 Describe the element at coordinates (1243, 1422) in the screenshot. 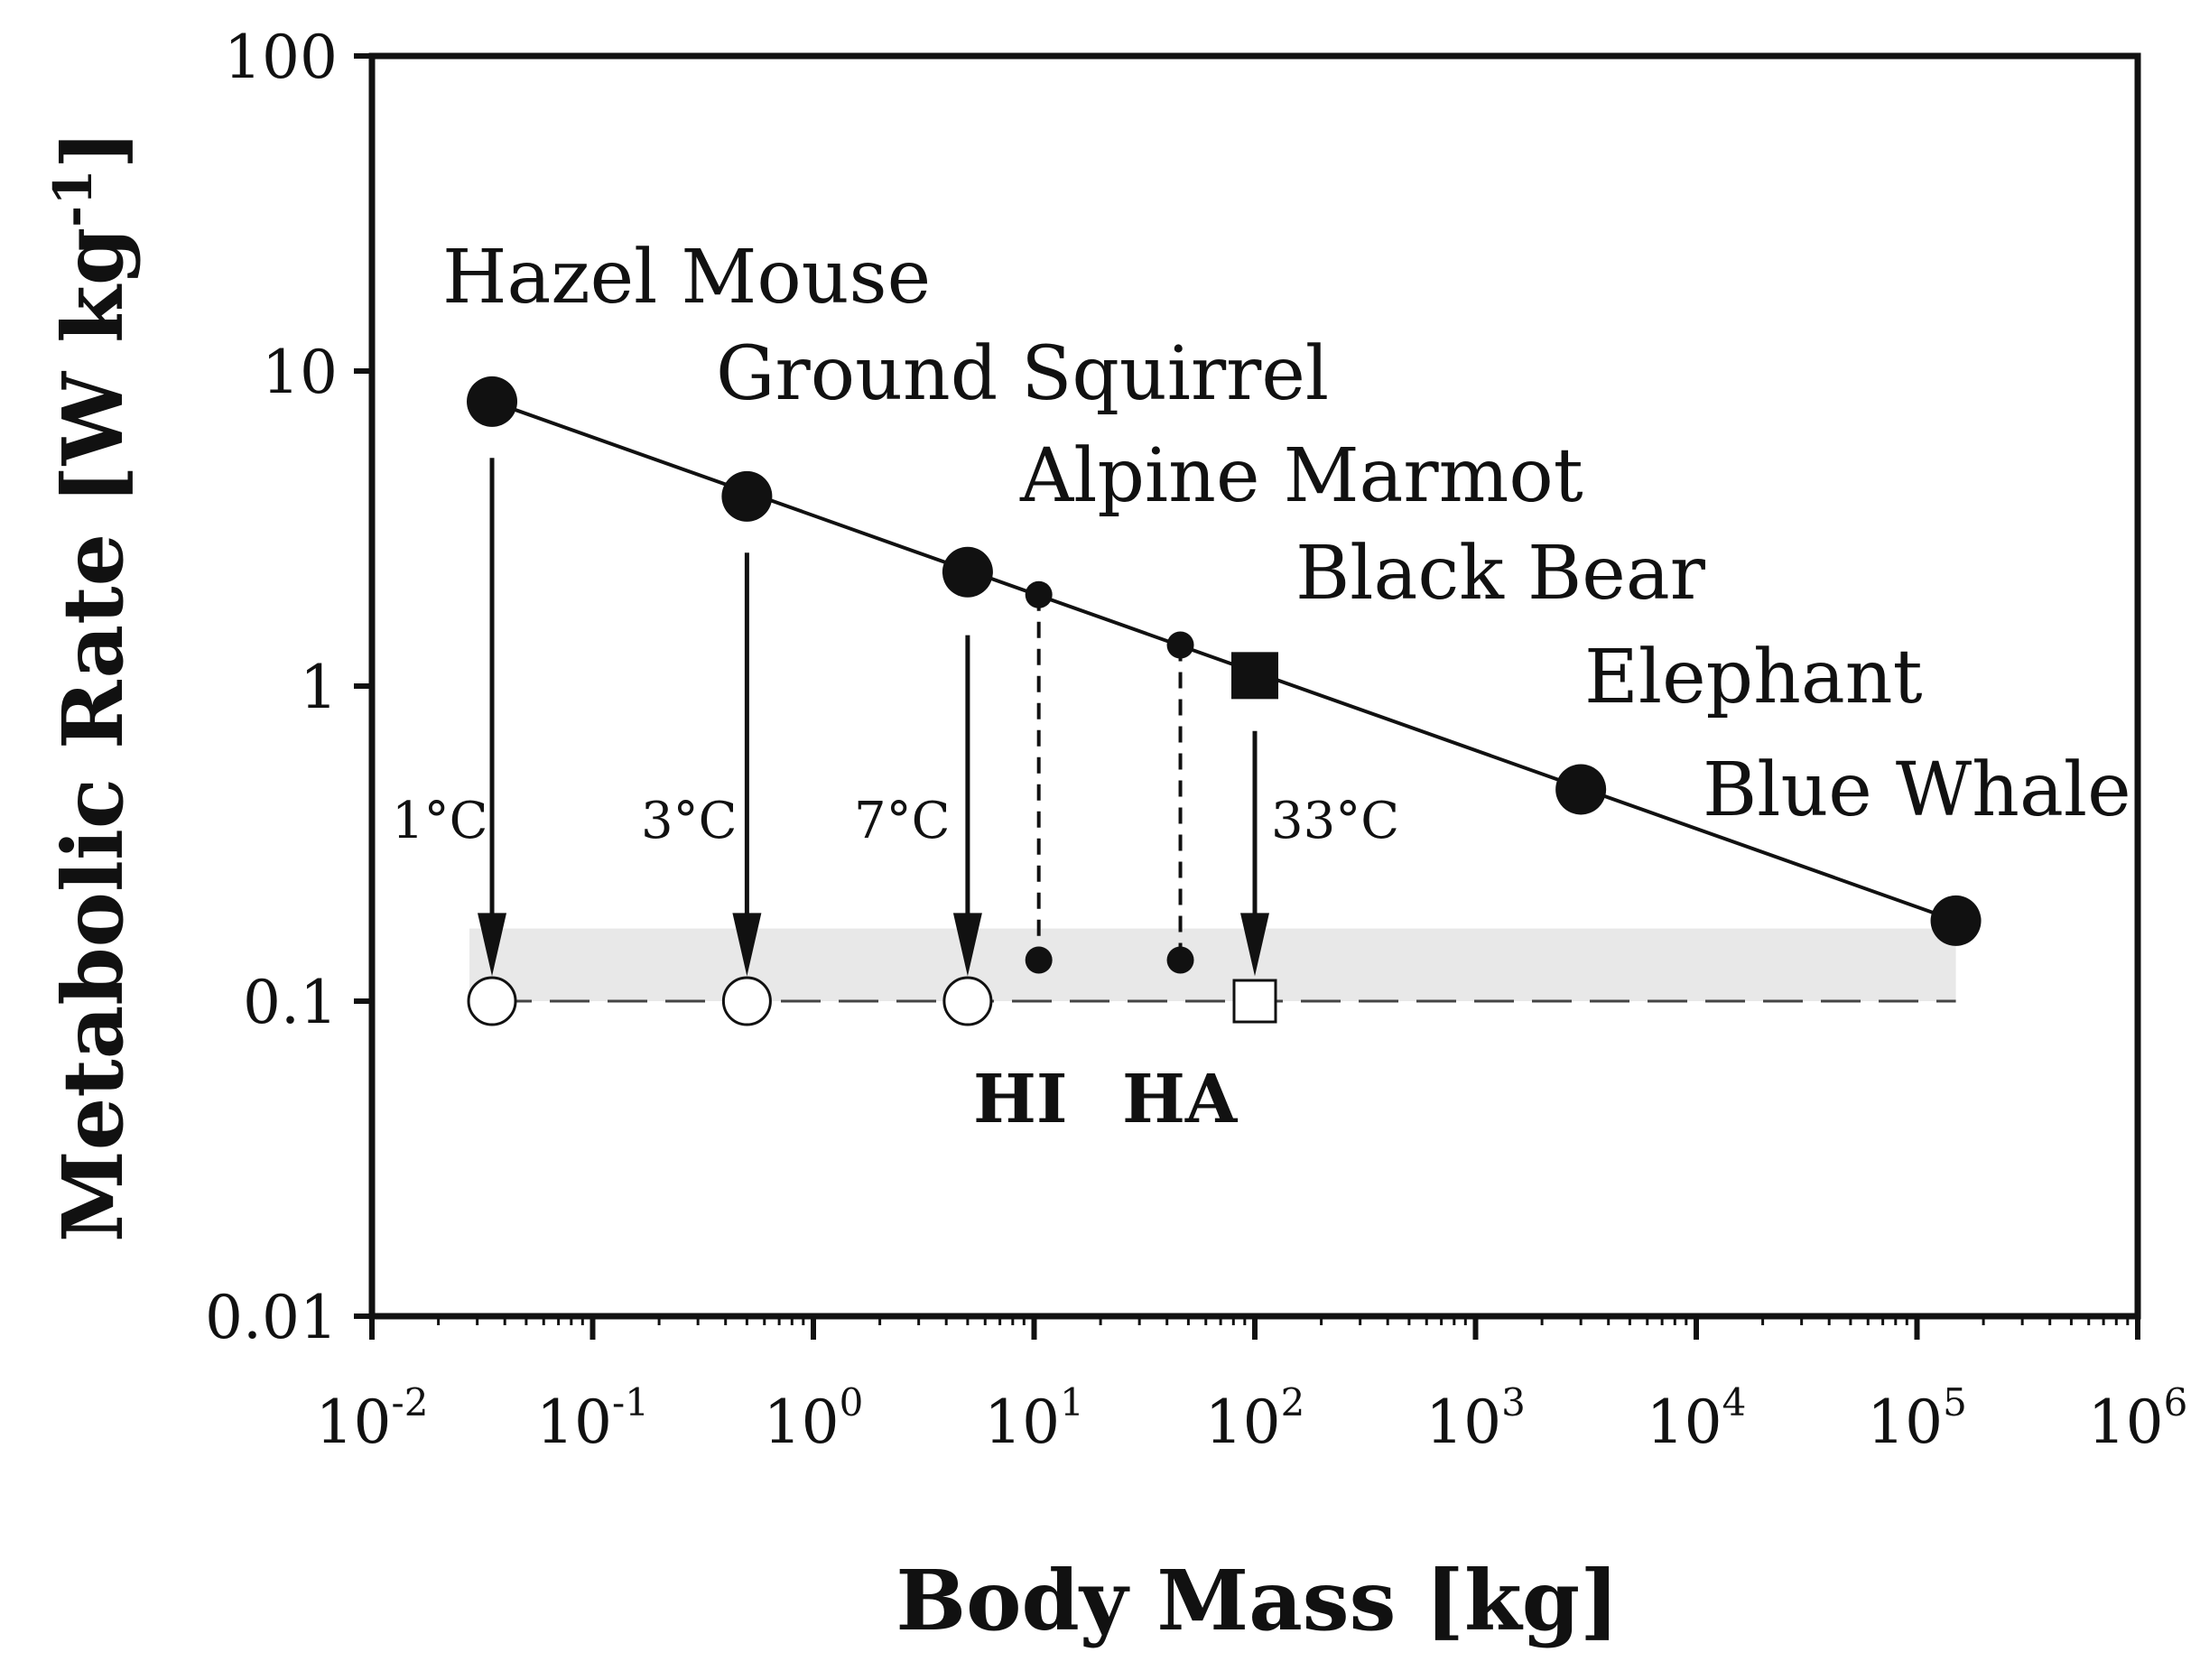

I see `x-tick-label-base-4: 10` at that location.